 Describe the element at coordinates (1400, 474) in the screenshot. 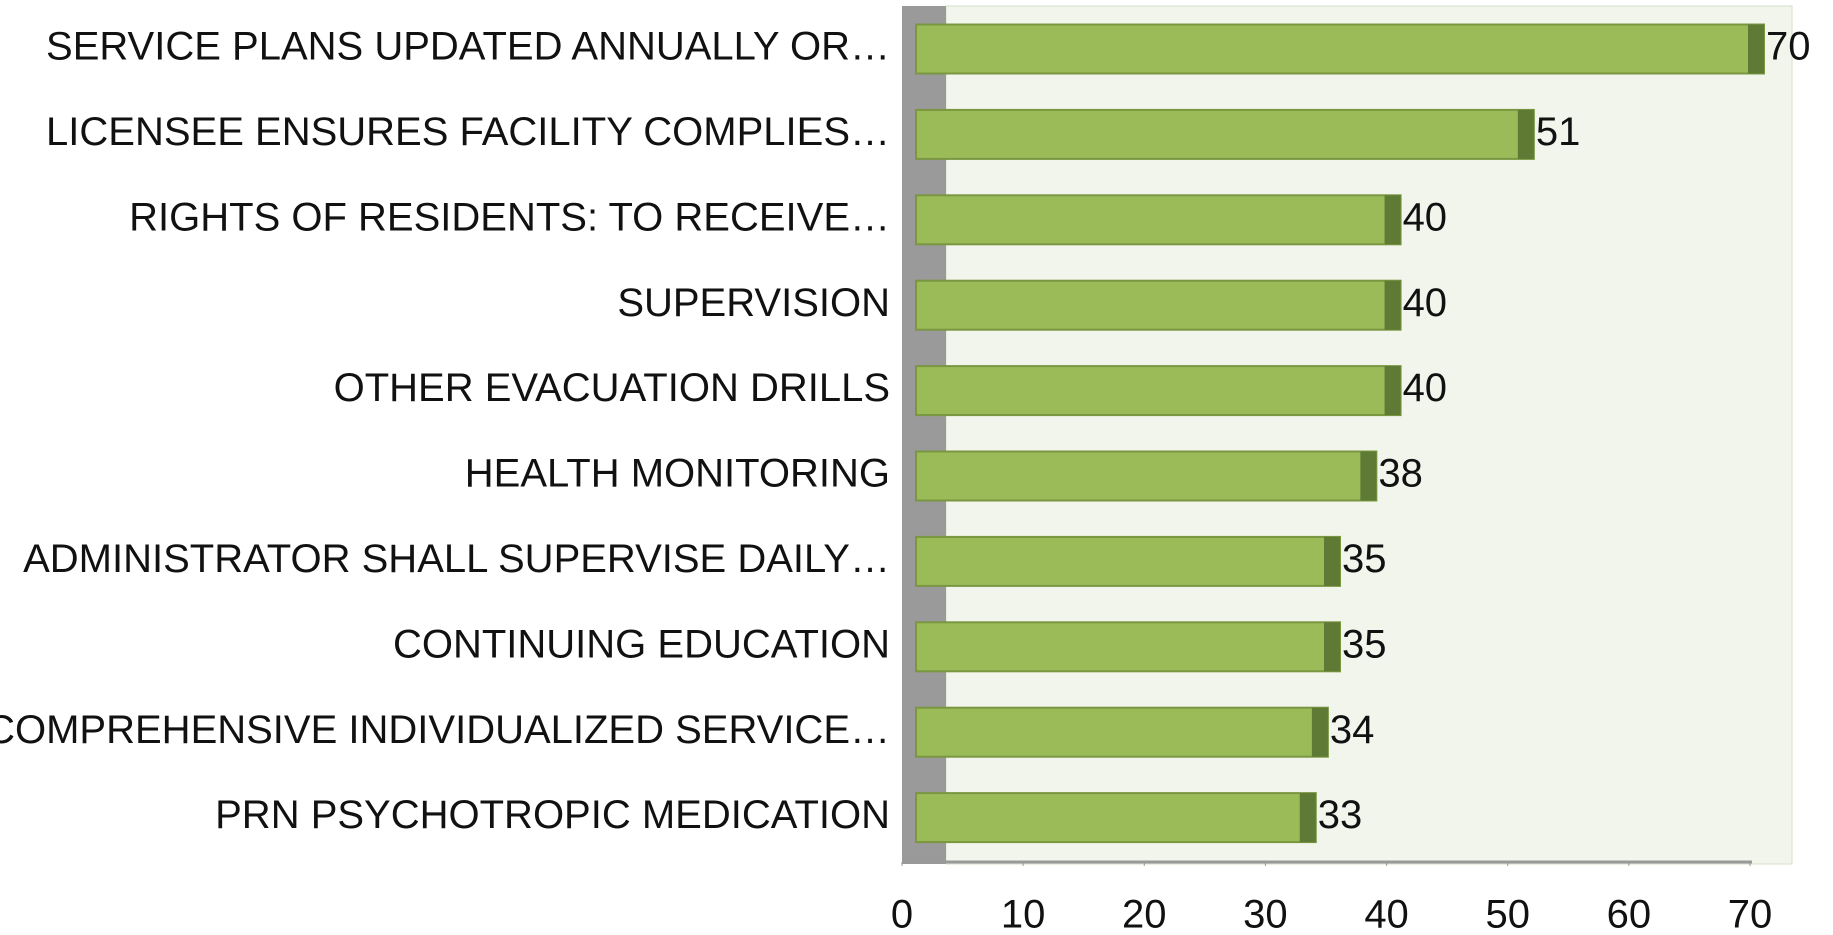

I see `value-label: 38` at that location.